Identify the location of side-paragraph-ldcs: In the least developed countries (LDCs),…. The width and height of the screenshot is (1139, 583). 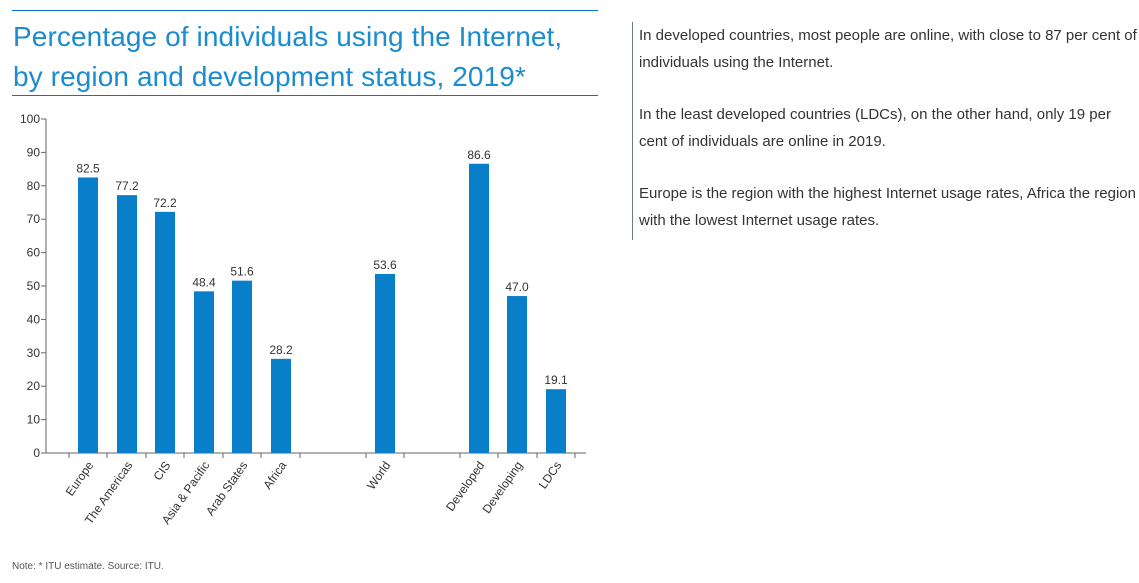
(875, 128).